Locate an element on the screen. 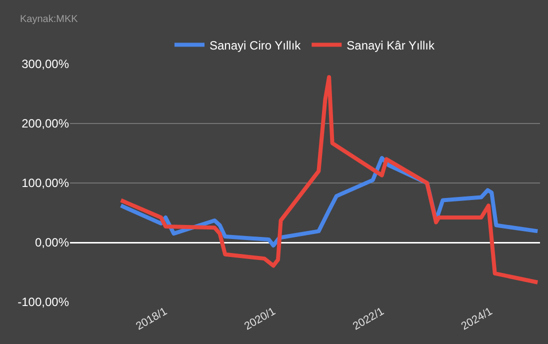  y-tick-label: 200,00% is located at coordinates (46, 123).